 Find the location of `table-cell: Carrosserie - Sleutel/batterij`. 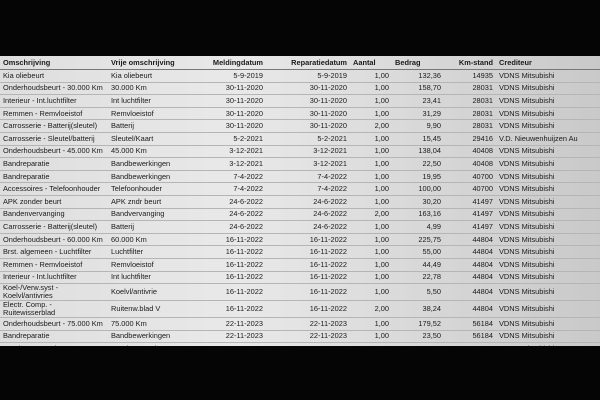

table-cell: Carrosserie - Sleutel/batterij is located at coordinates (54, 139).